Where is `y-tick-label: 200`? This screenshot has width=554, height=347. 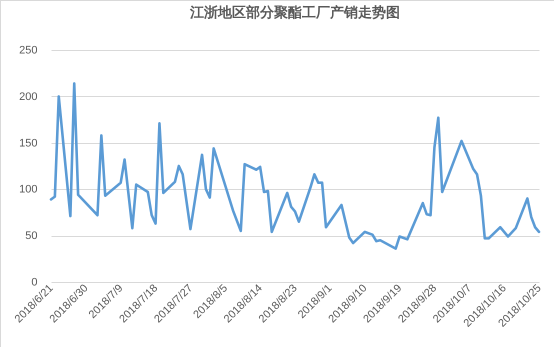
y-tick-label: 200 is located at coordinates (28, 96).